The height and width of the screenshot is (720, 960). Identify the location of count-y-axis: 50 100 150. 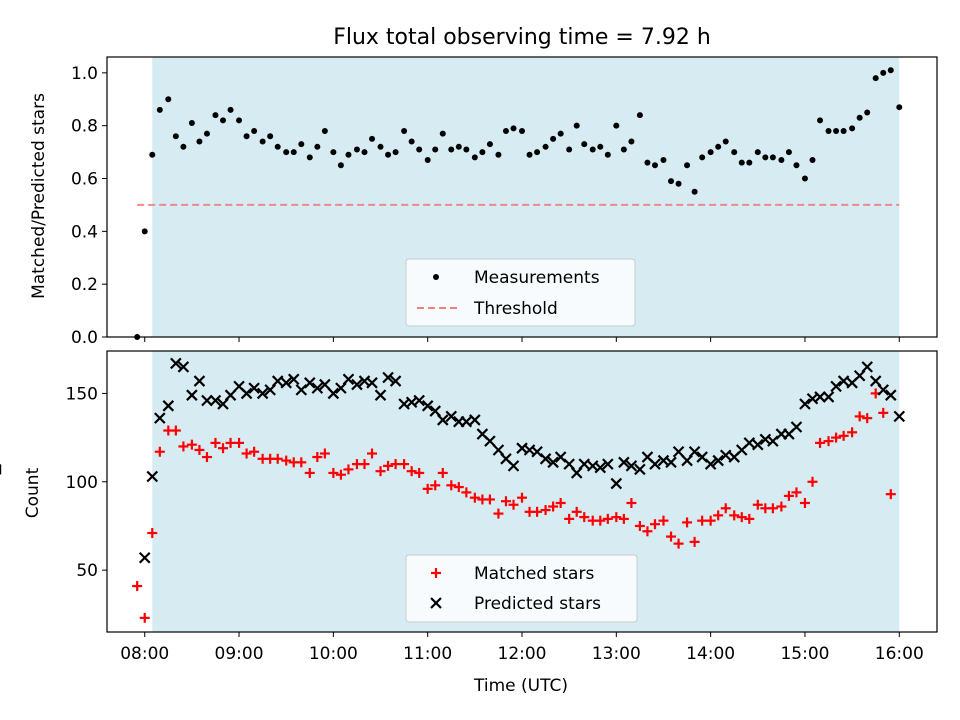
(86, 482).